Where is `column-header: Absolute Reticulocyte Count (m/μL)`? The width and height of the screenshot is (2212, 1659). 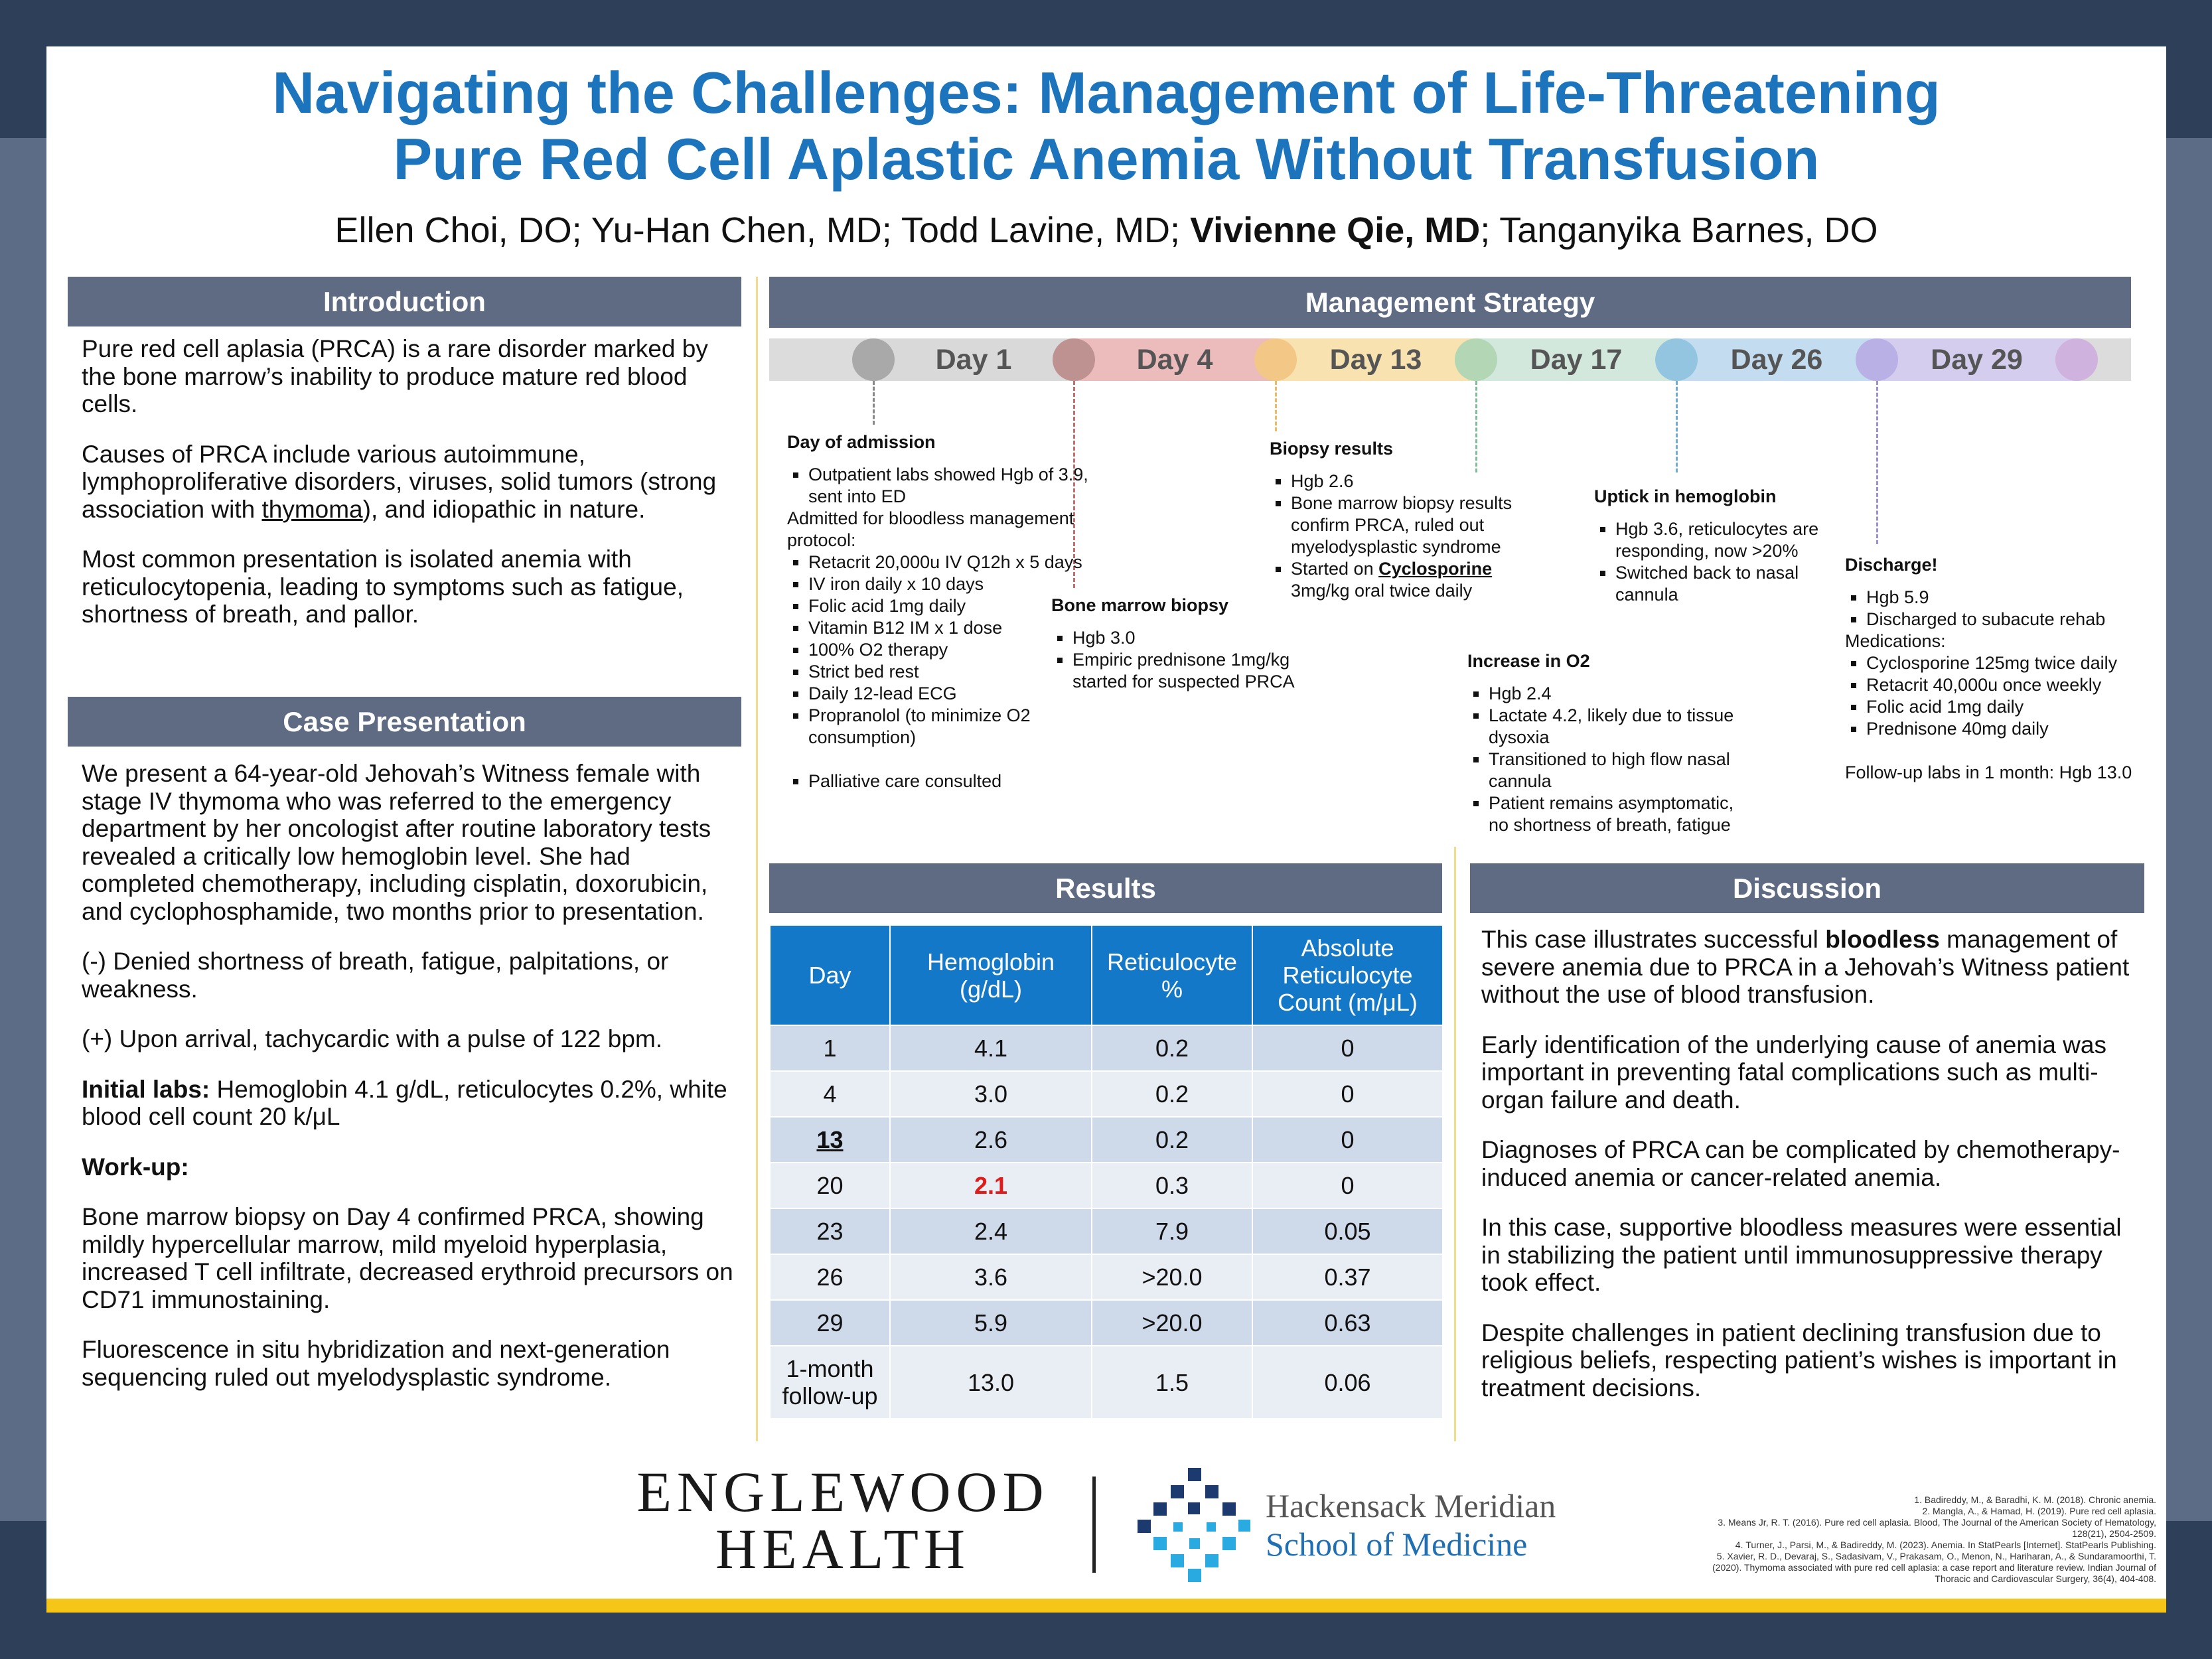 column-header: Absolute Reticulocyte Count (m/μL) is located at coordinates (1348, 975).